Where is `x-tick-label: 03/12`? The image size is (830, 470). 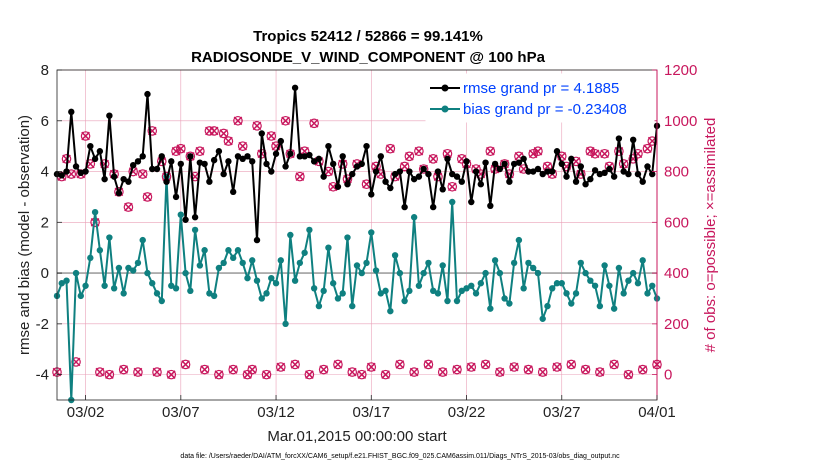 x-tick-label: 03/12 is located at coordinates (276, 412).